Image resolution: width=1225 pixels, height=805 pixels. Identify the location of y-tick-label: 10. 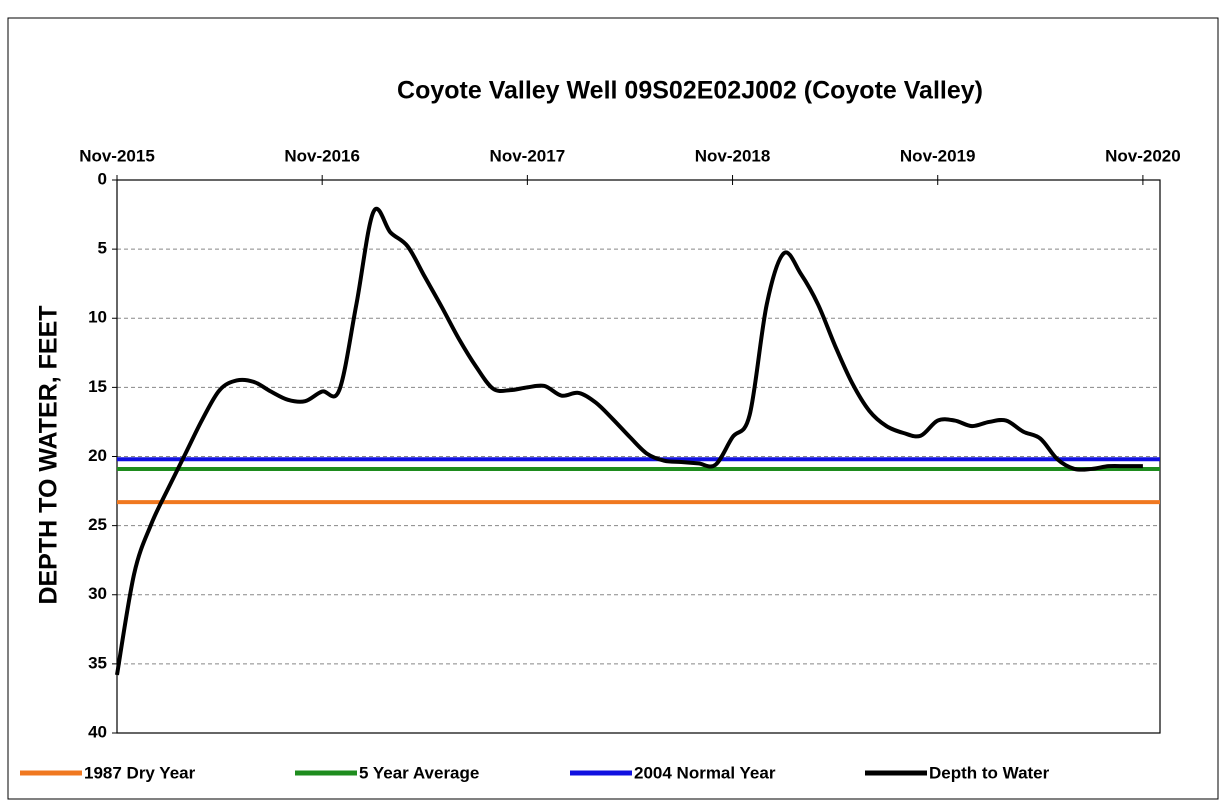
(97, 317).